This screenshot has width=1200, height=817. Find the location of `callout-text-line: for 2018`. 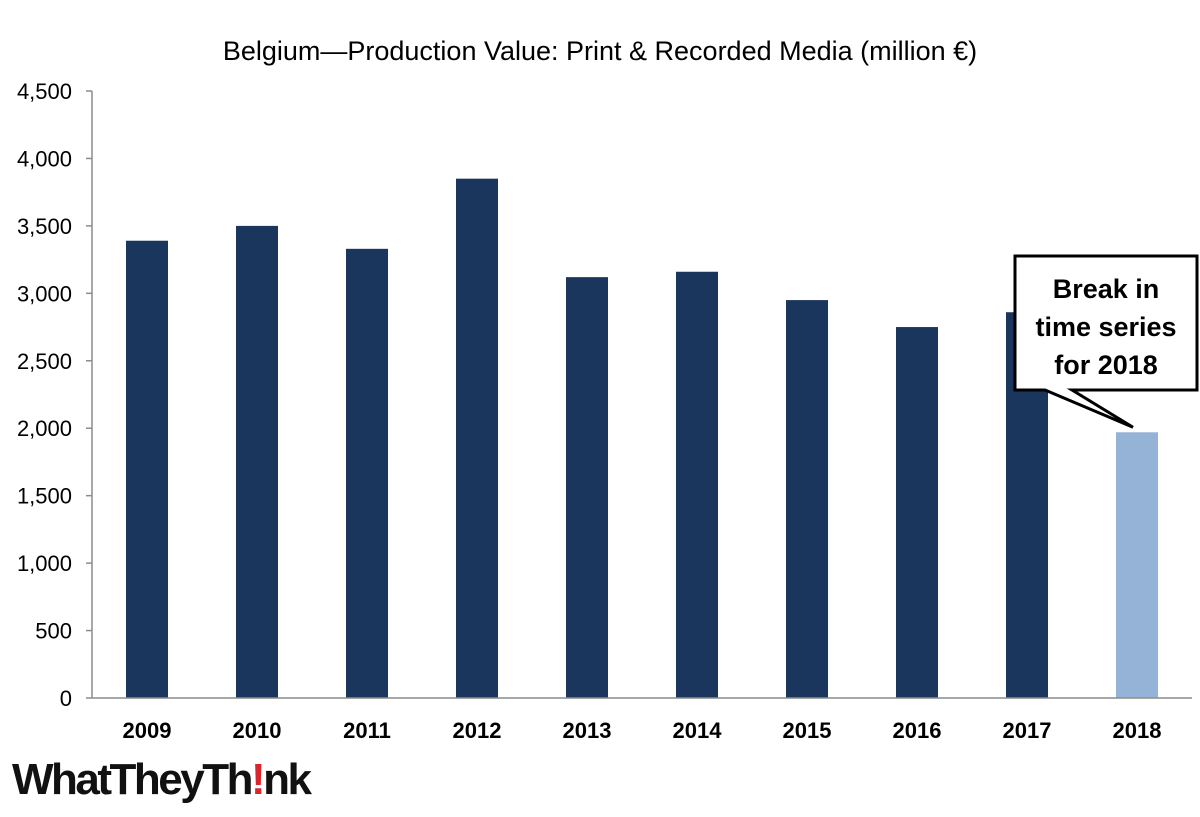

callout-text-line: for 2018 is located at coordinates (1106, 365).